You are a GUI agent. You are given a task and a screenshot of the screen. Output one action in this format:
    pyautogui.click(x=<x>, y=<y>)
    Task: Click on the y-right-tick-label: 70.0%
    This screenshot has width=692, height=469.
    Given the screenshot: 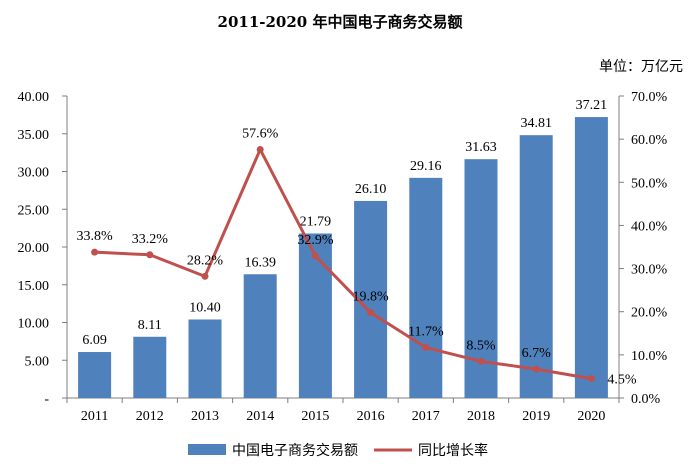 What is the action you would take?
    pyautogui.click(x=649, y=97)
    